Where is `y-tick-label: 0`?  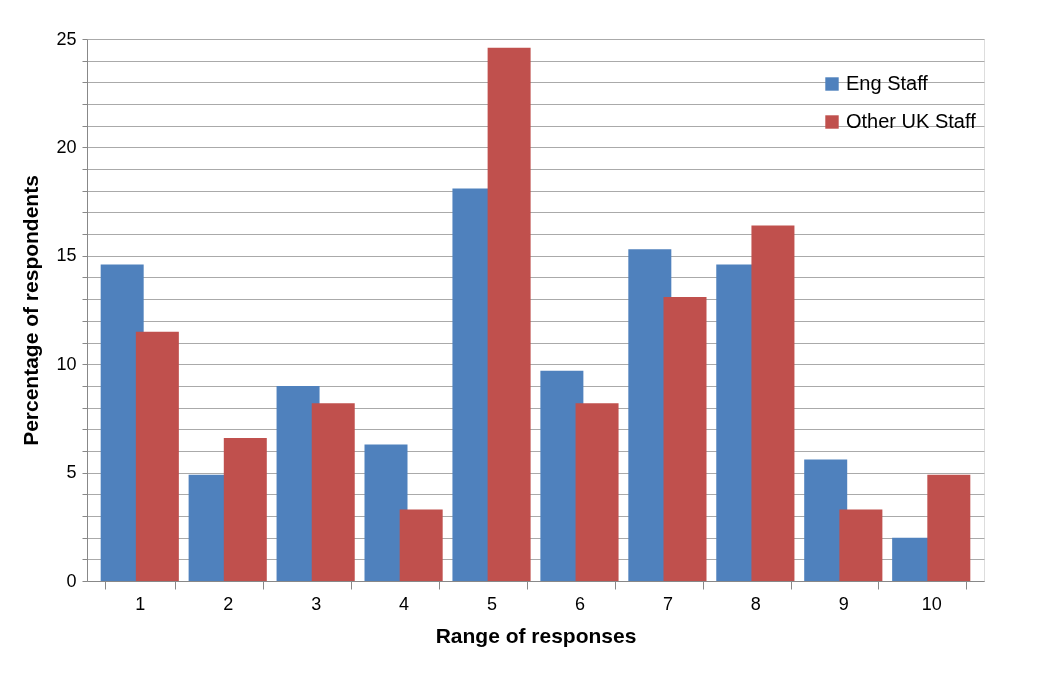 y-tick-label: 0 is located at coordinates (71, 580).